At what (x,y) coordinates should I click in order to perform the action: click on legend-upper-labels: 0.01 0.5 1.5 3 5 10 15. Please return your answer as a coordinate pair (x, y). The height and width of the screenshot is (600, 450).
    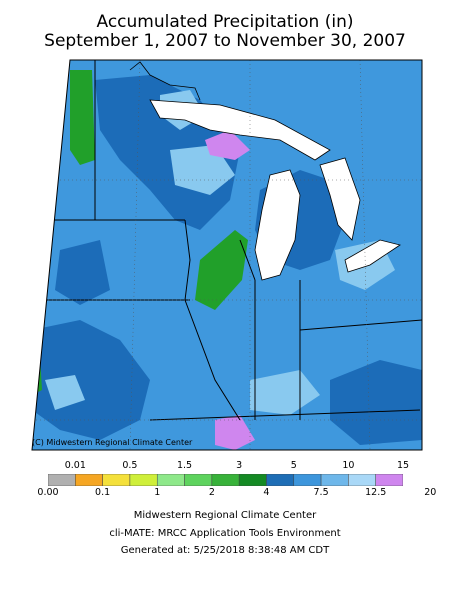
    Looking at the image, I should click on (225, 466).